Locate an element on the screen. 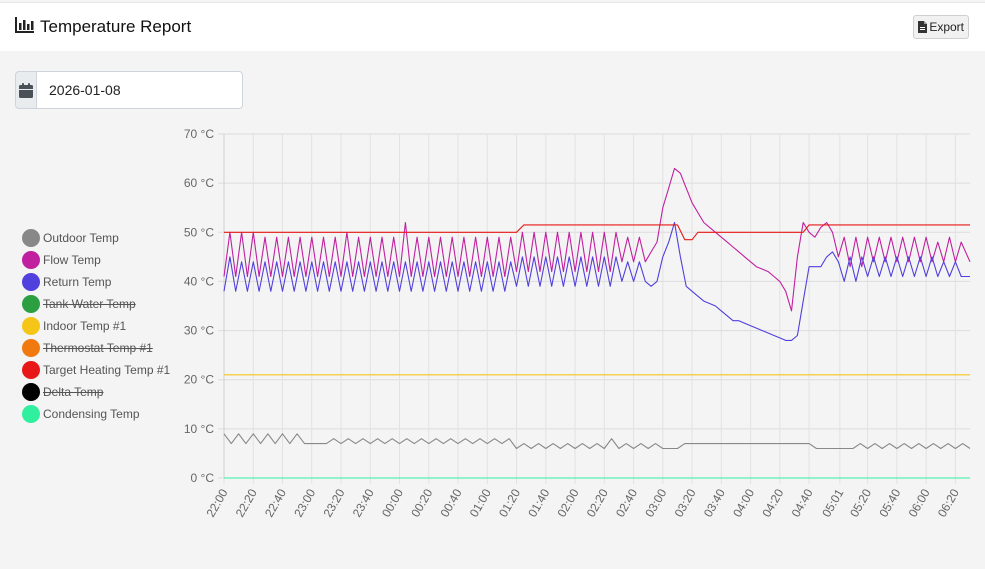  x-tick-label: 00:40 is located at coordinates (450, 502).